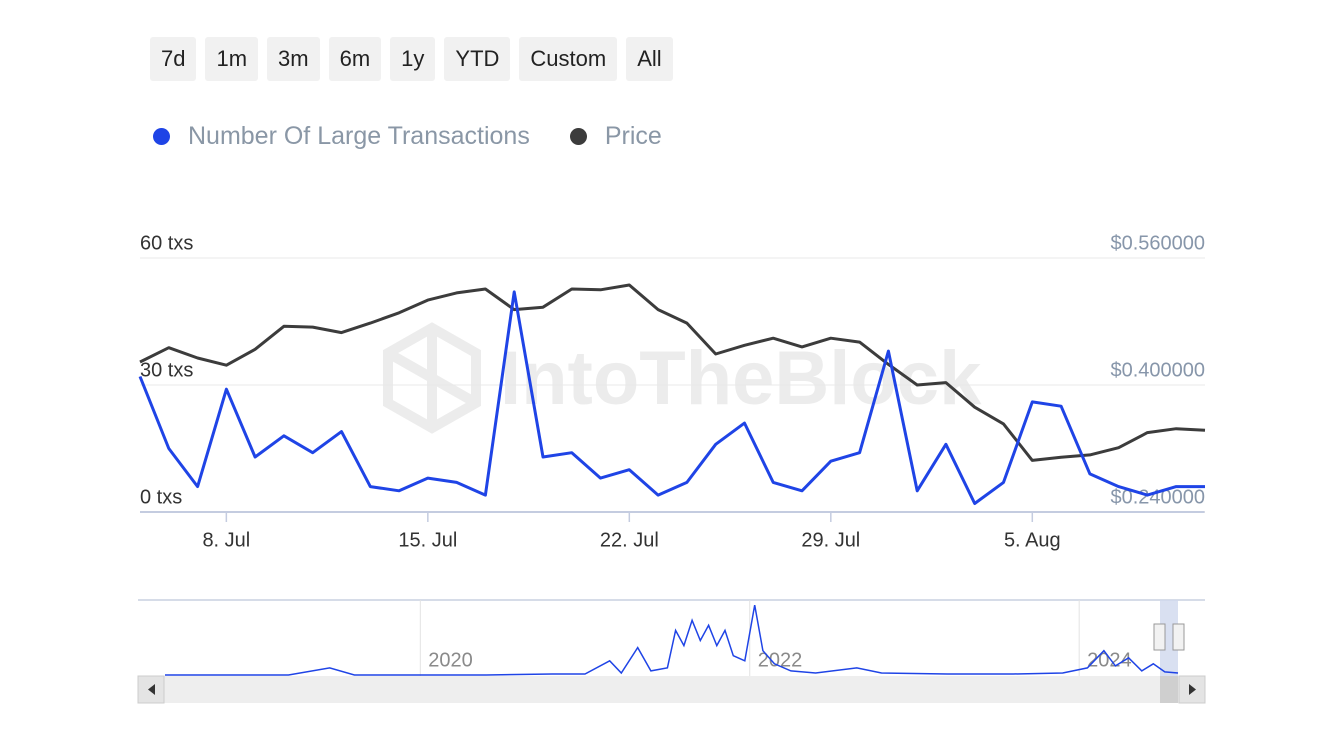 Image resolution: width=1344 pixels, height=756 pixels. What do you see at coordinates (450, 660) in the screenshot?
I see `navigator-tick-label: 2020` at bounding box center [450, 660].